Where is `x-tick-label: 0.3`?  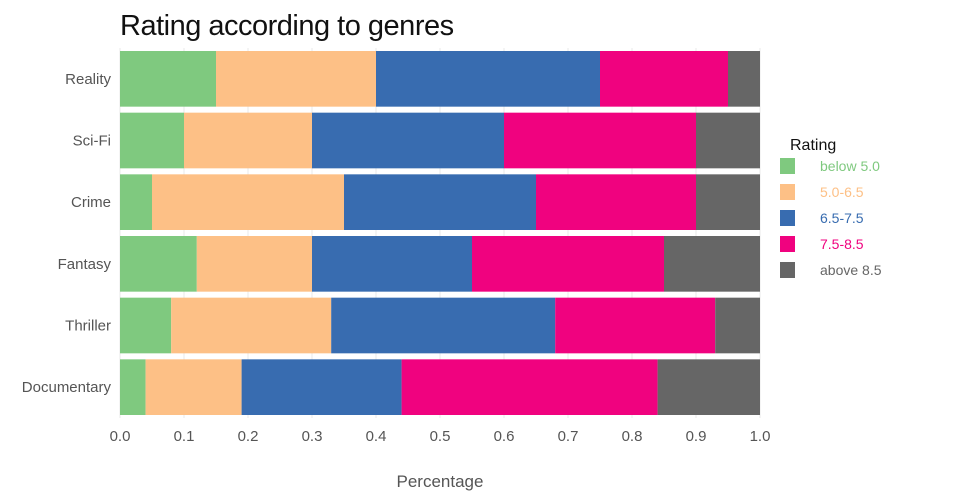 x-tick-label: 0.3 is located at coordinates (312, 436).